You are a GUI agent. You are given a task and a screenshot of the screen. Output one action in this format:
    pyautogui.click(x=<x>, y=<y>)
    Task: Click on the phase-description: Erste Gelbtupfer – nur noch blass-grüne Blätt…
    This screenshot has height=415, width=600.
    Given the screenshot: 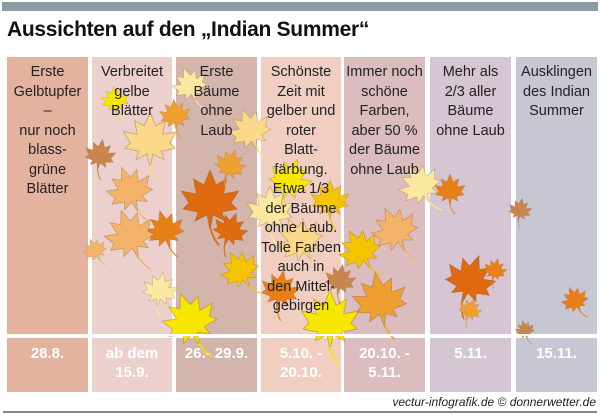 What is the action you would take?
    pyautogui.click(x=47, y=131)
    